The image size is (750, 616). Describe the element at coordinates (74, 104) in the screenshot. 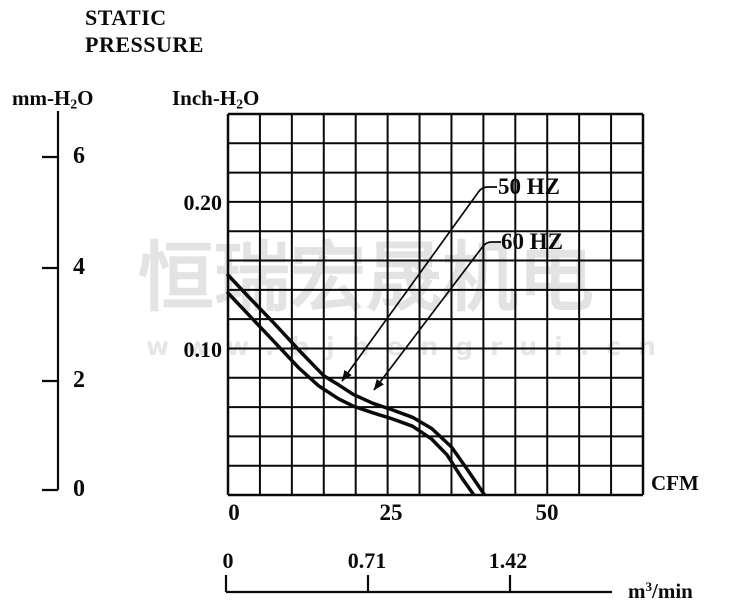

I see `mm-label-sub: 2` at that location.